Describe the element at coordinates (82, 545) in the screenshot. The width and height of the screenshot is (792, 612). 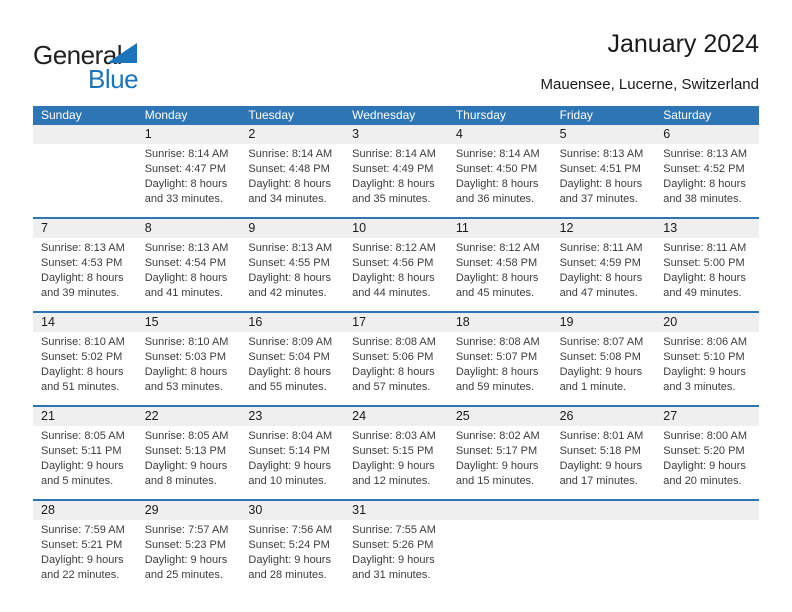
I see `sunset-line: Sunset: 5:21 PM` at that location.